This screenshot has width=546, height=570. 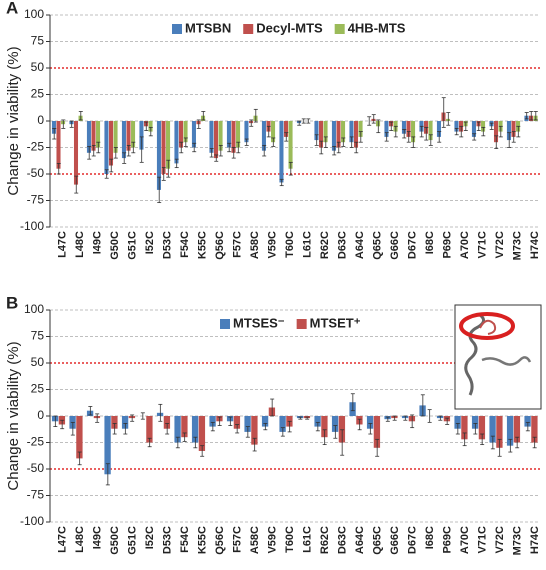 What do you see at coordinates (465, 540) in the screenshot?
I see `x-tick-label: A70C` at bounding box center [465, 540].